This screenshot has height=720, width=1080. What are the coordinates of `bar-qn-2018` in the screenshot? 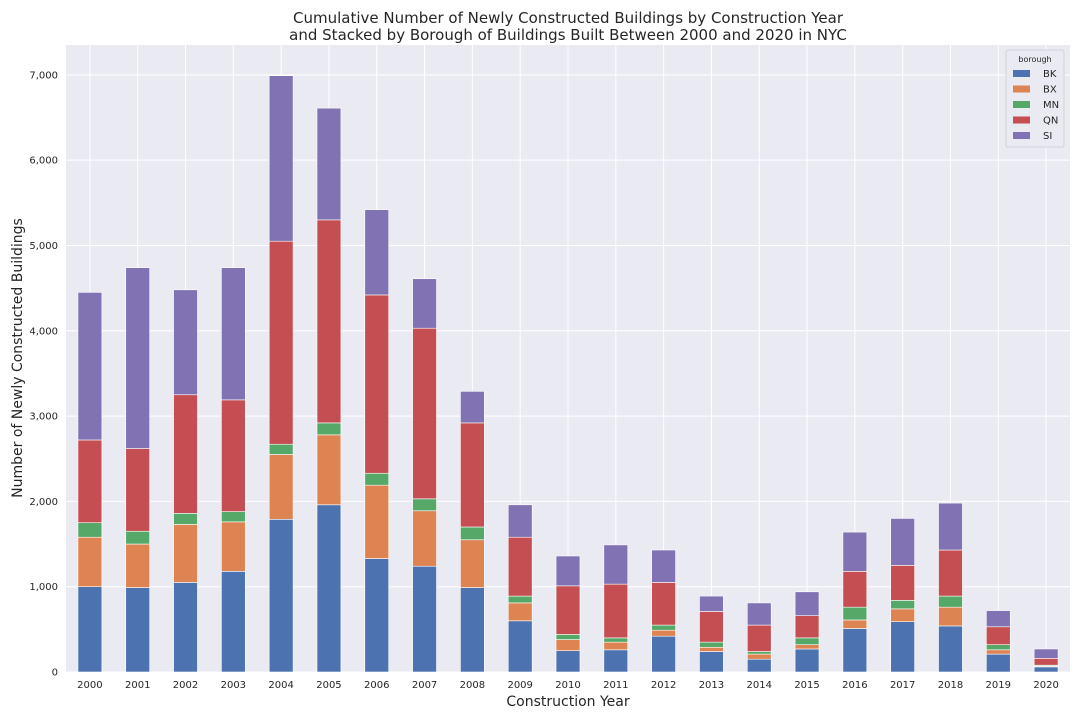 It's located at (950, 573).